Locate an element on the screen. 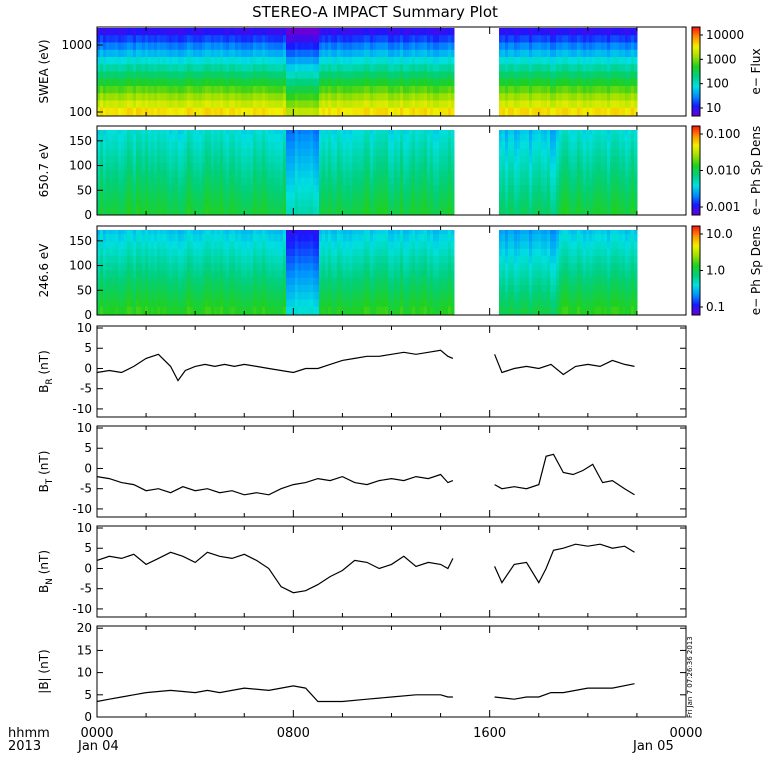 The height and width of the screenshot is (780, 780). colorbar-tick-label: 0.100 is located at coordinates (723, 134).